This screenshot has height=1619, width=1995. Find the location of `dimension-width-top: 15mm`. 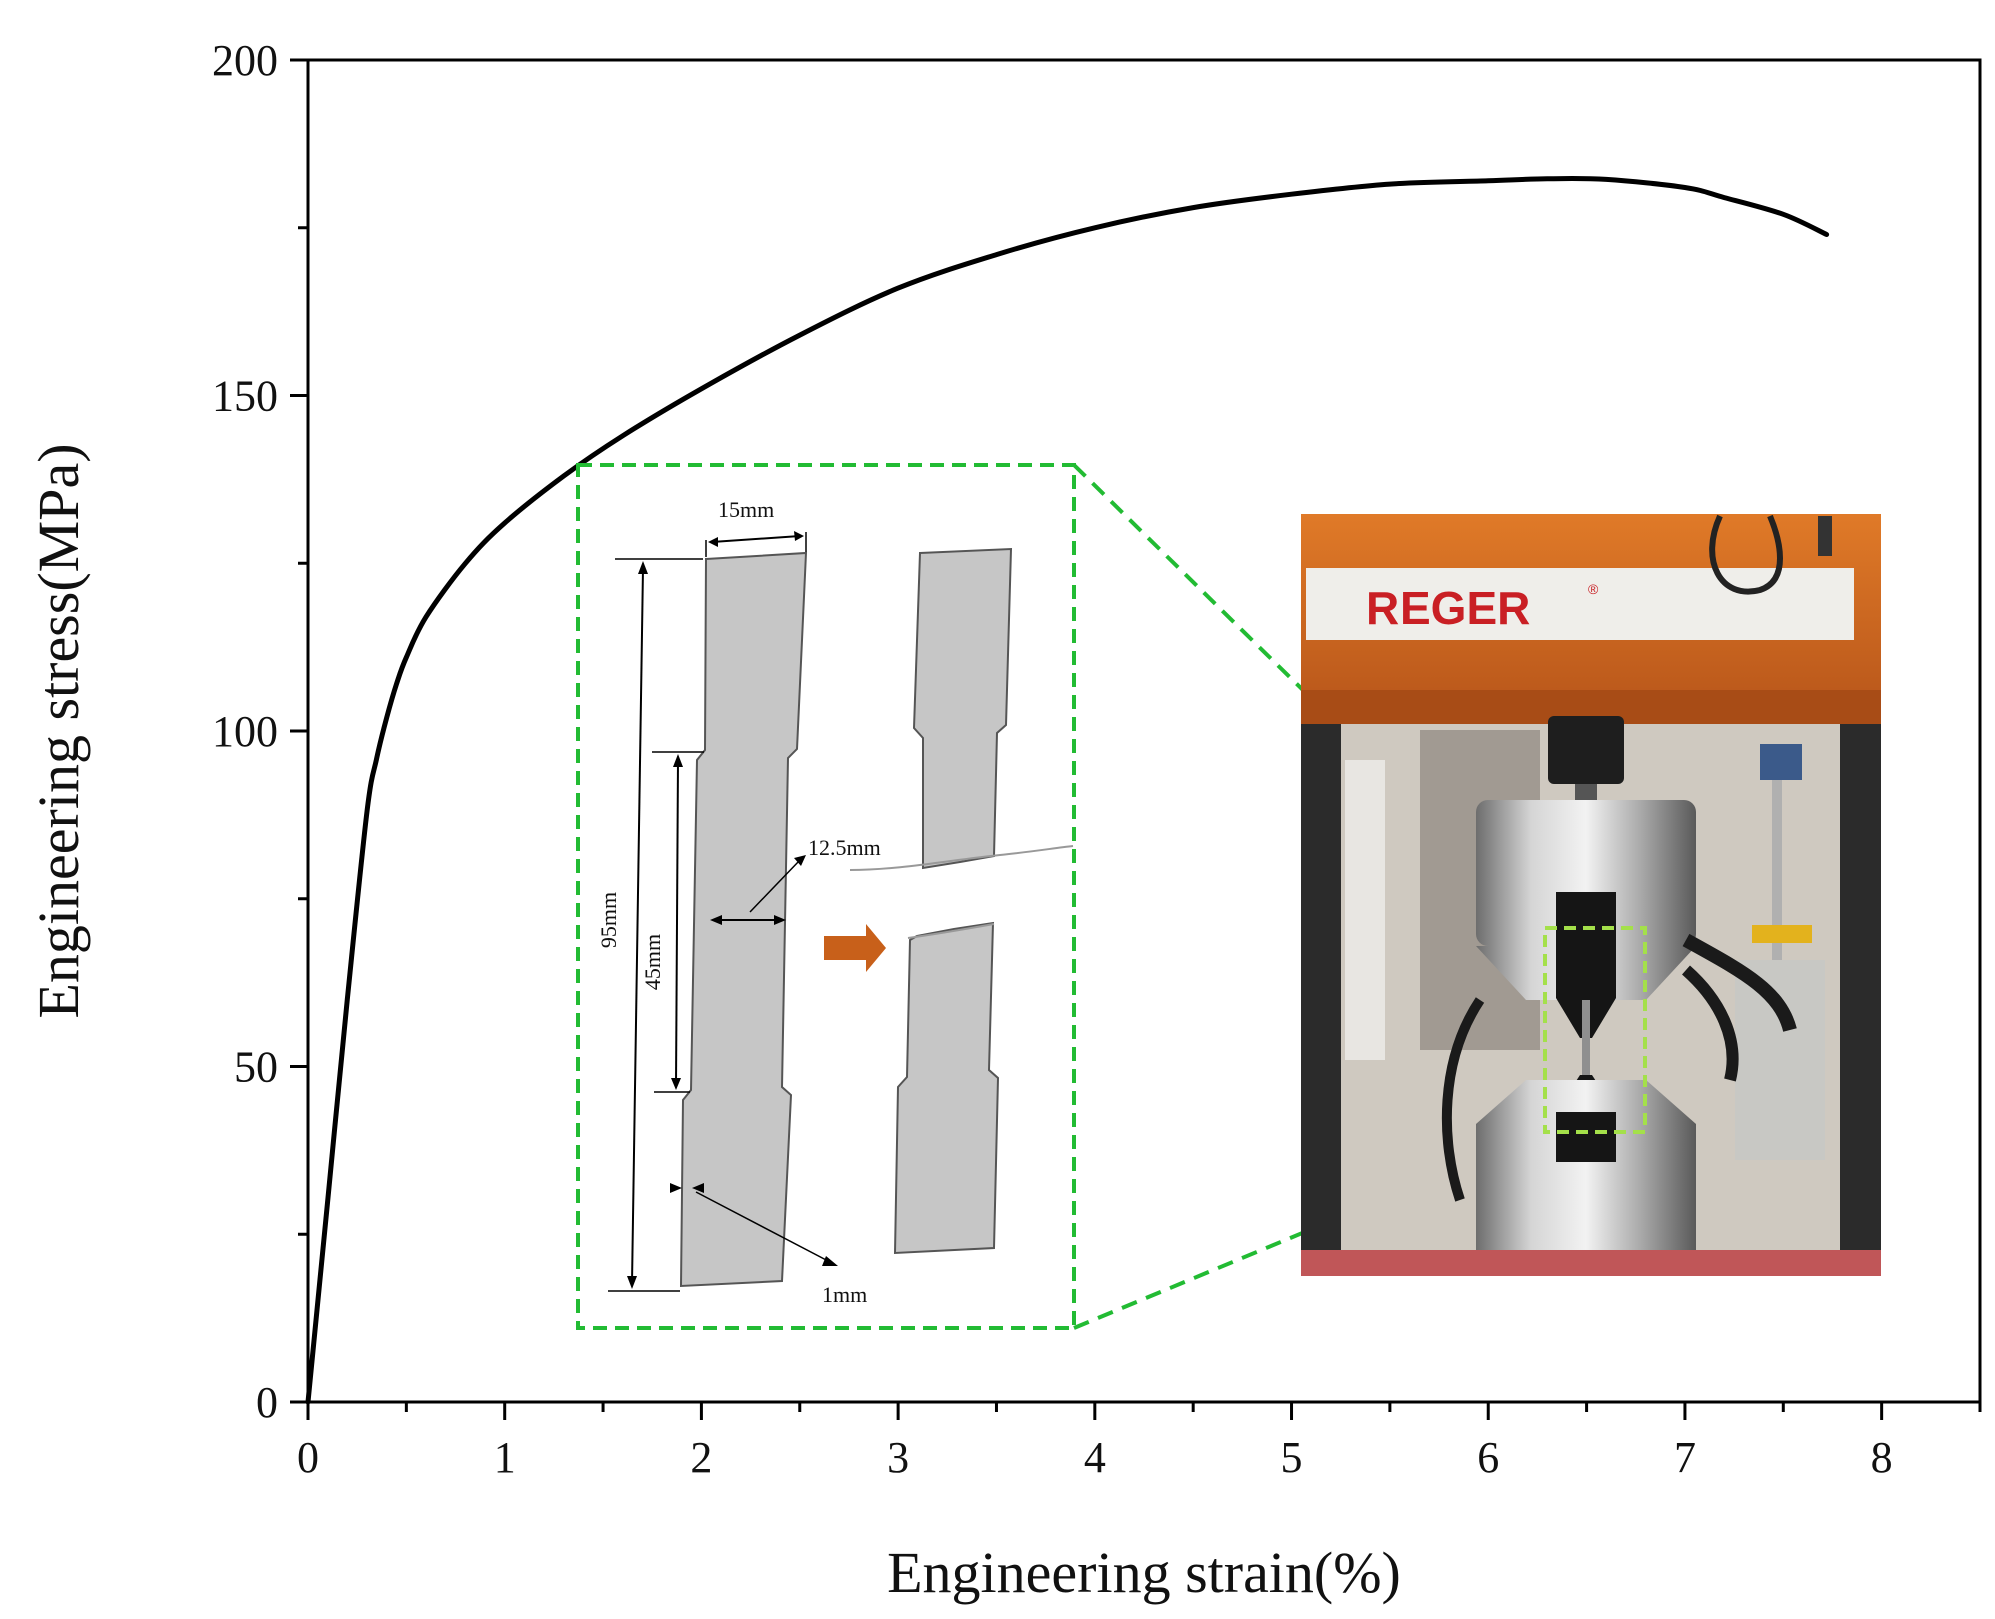

dimension-width-top: 15mm is located at coordinates (756, 527).